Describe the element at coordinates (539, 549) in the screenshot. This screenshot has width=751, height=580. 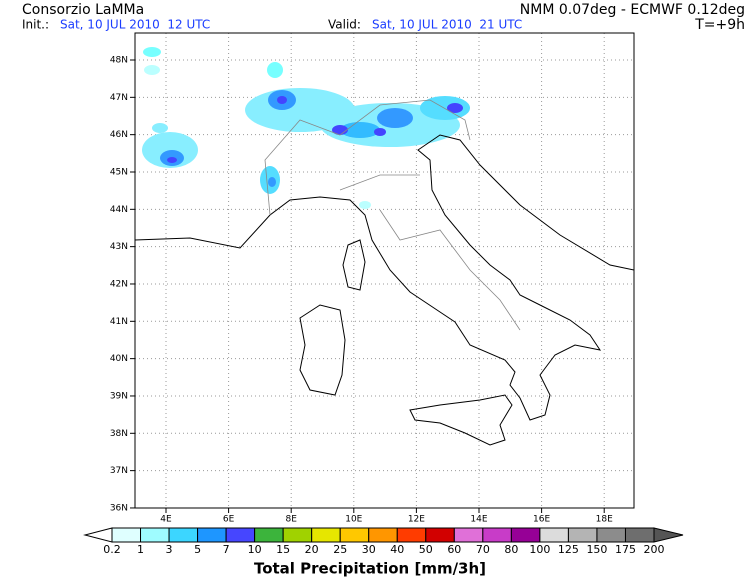
I see `colorbar-label: 100` at that location.